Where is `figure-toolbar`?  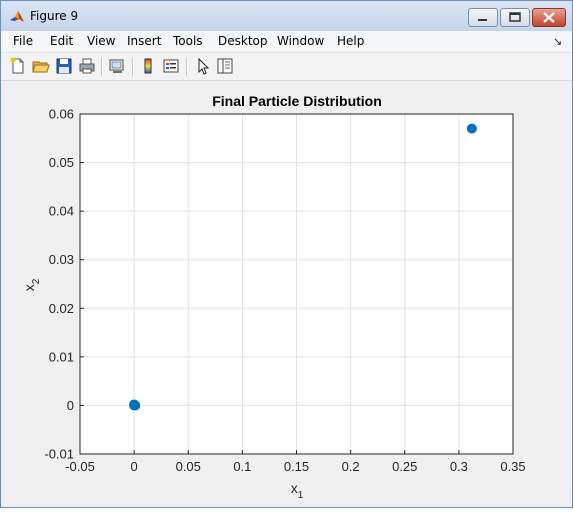
figure-toolbar is located at coordinates (286, 67).